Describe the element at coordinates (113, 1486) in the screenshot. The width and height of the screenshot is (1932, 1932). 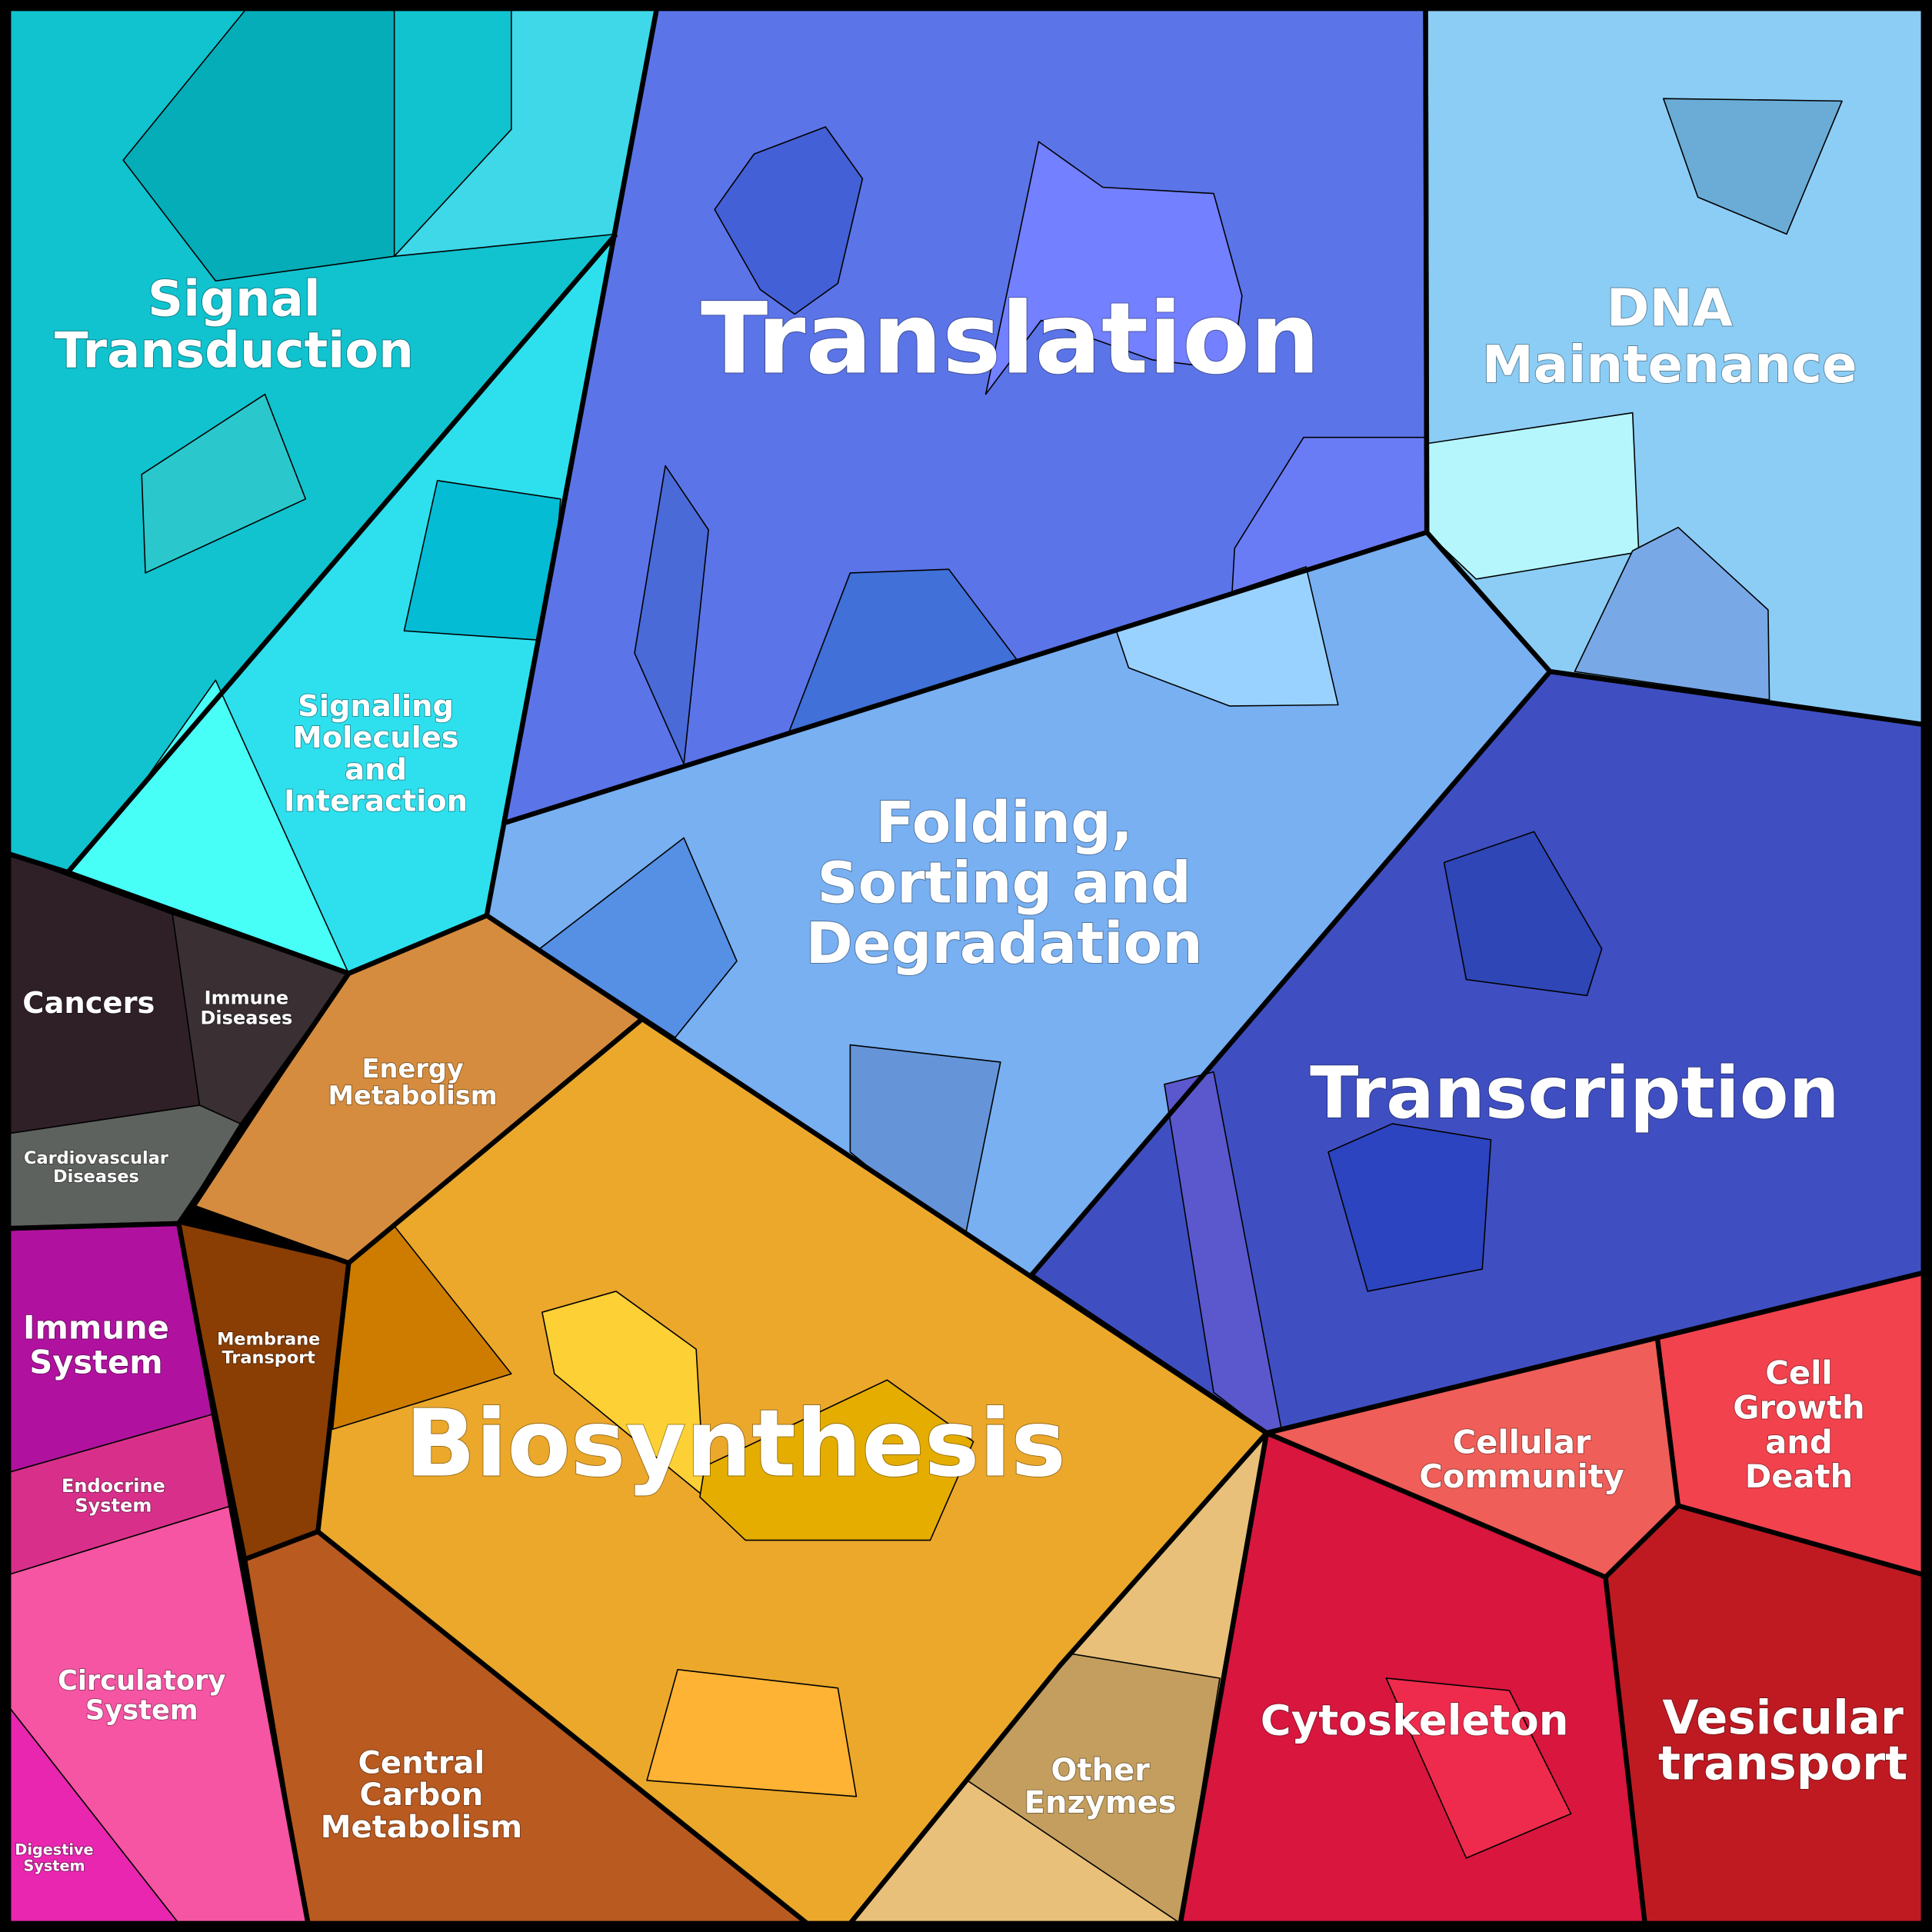
I see `label-line: Endocrine` at that location.